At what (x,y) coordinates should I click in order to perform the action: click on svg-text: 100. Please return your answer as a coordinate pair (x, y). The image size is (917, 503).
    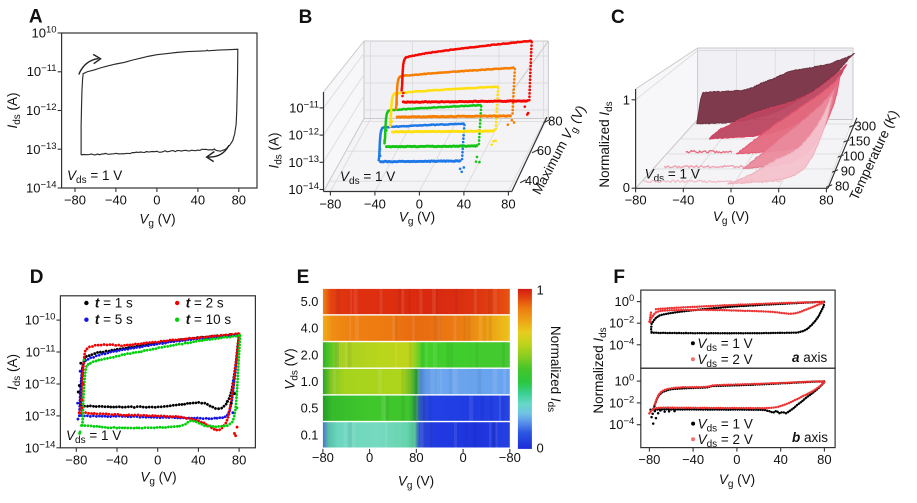
    Looking at the image, I should click on (854, 156).